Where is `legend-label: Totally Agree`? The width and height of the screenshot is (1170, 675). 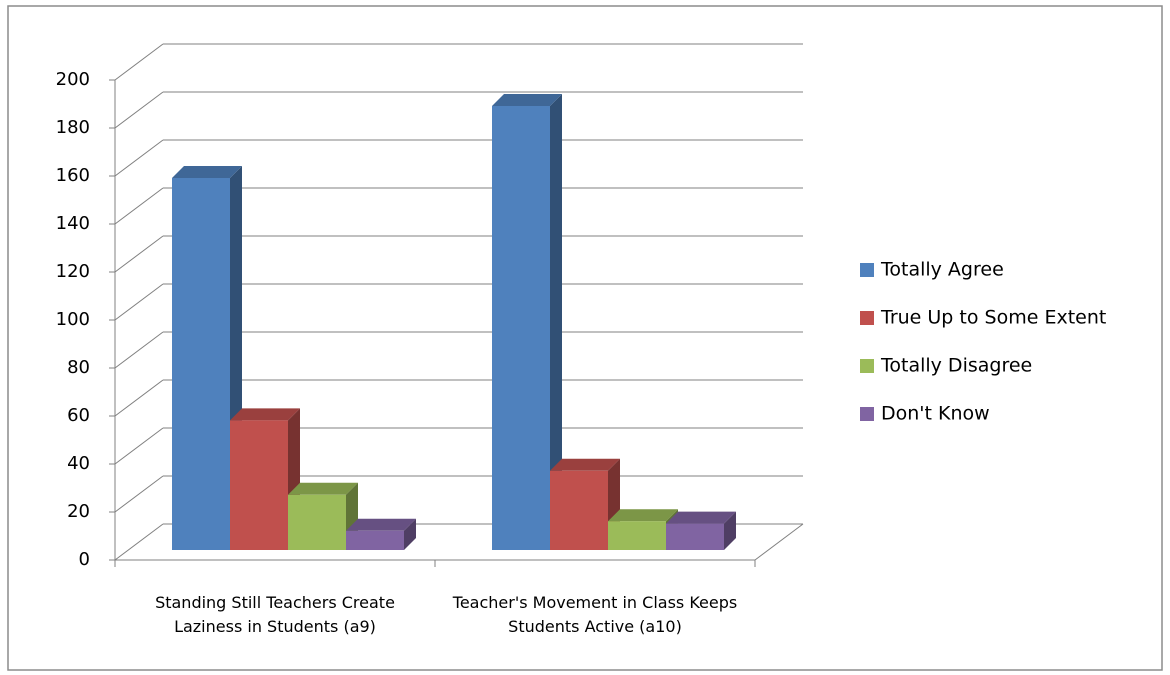 legend-label: Totally Agree is located at coordinates (942, 270).